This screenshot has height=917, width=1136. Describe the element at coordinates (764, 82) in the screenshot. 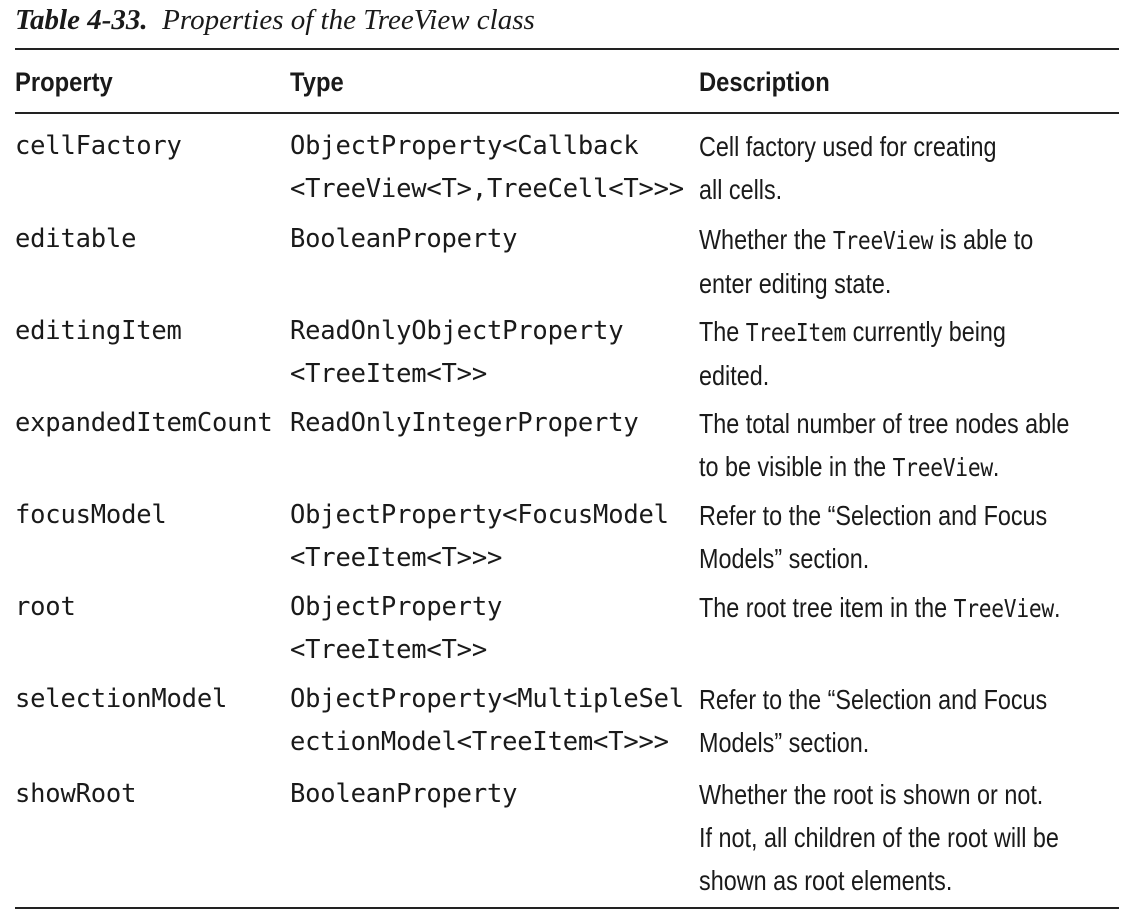

I see `header-description: Description` at that location.